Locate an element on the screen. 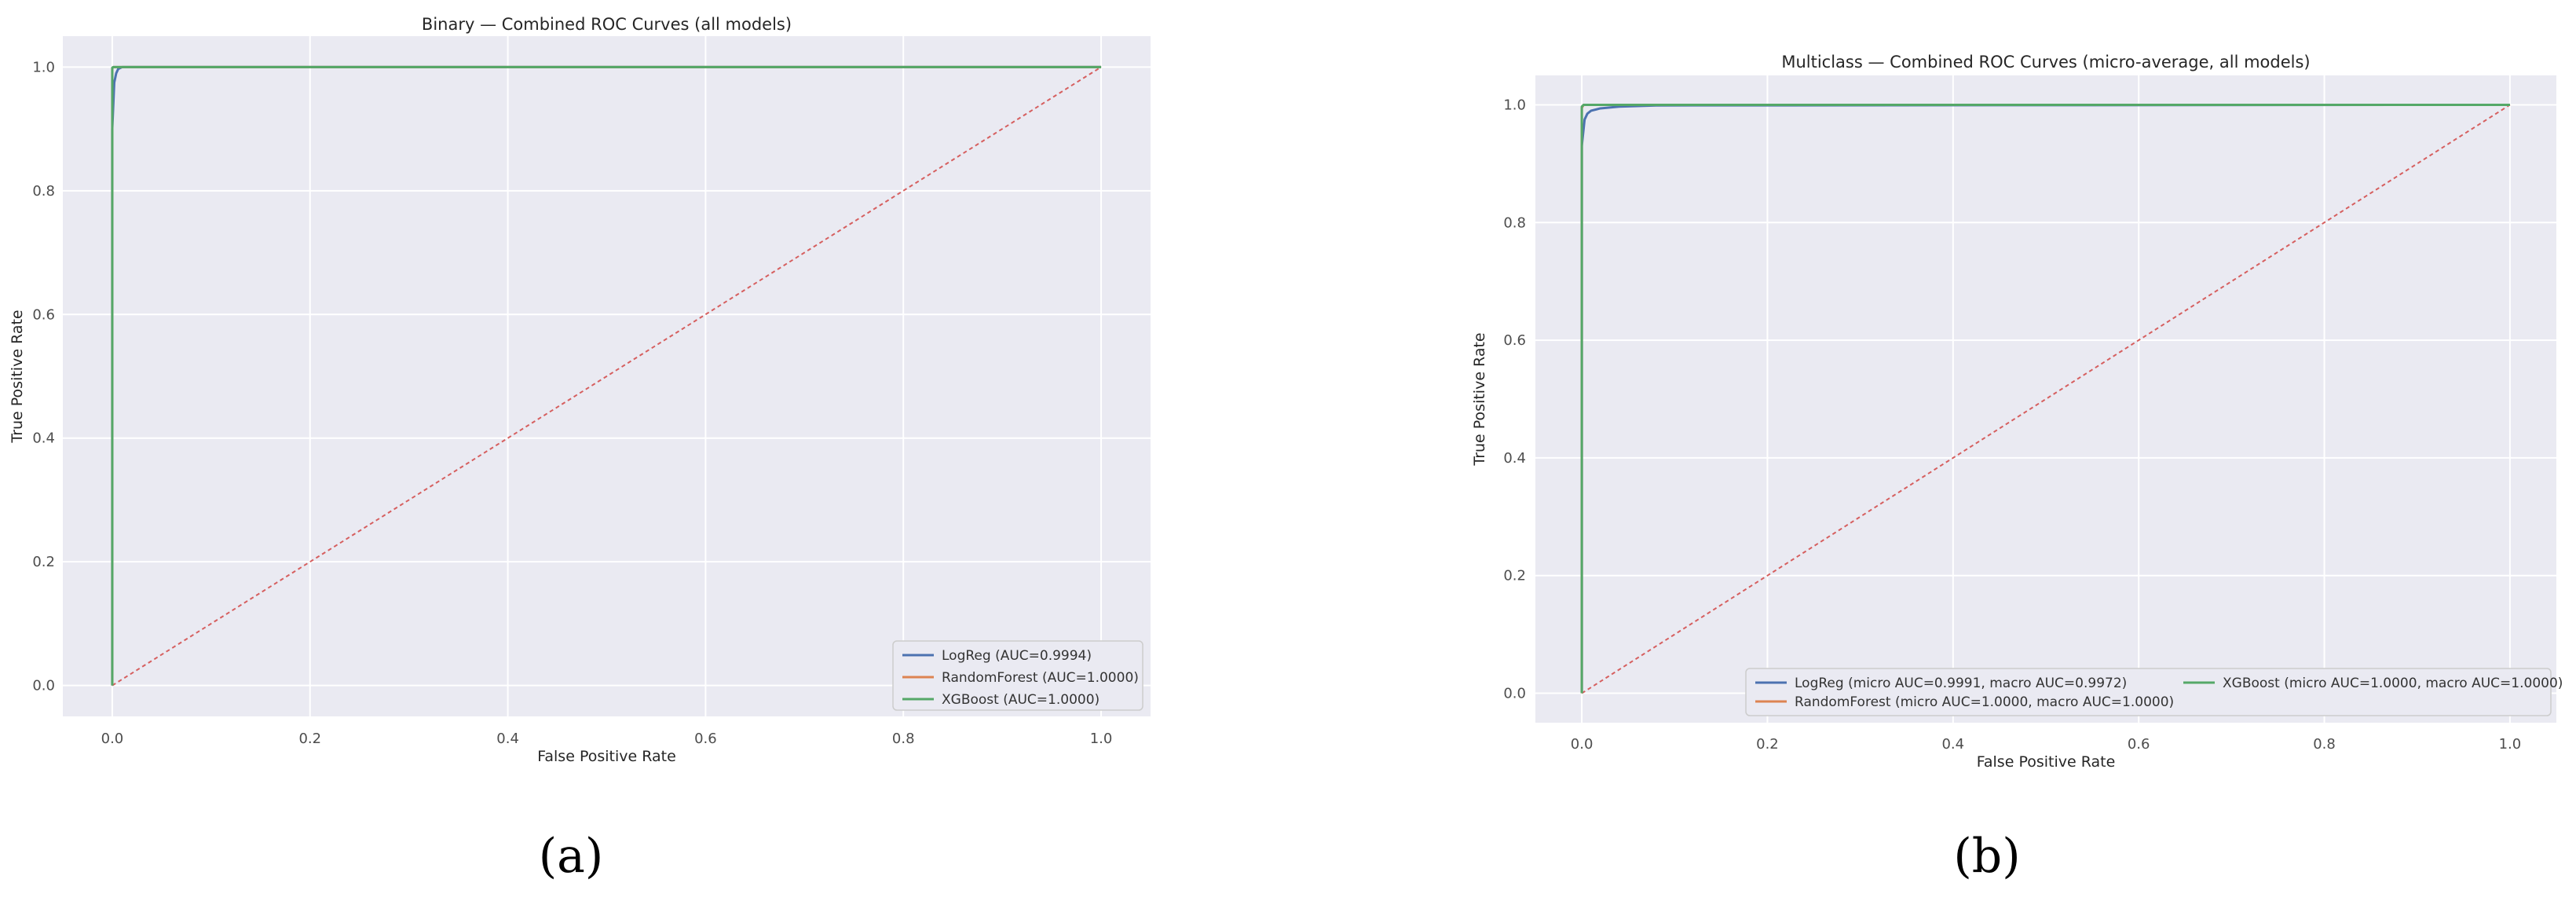  panel-label: (b) is located at coordinates (1986, 856).